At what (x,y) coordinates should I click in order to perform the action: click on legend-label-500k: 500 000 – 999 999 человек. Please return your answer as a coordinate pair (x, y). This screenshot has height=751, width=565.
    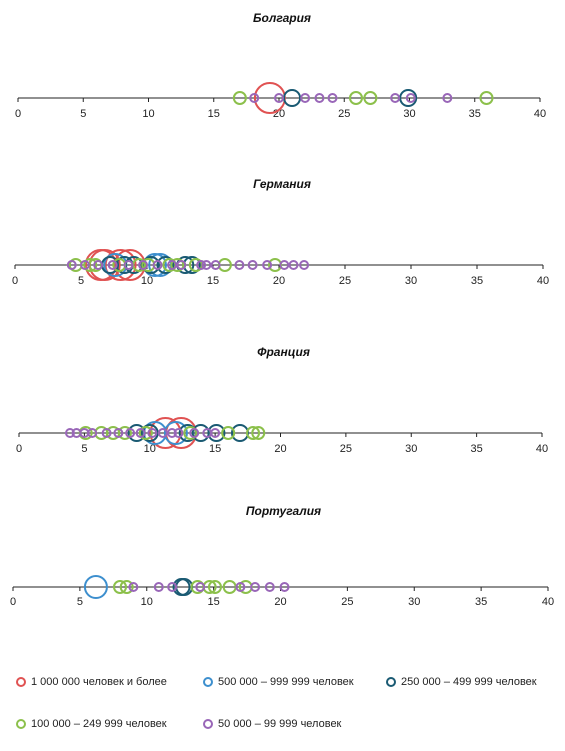
    Looking at the image, I should click on (286, 682).